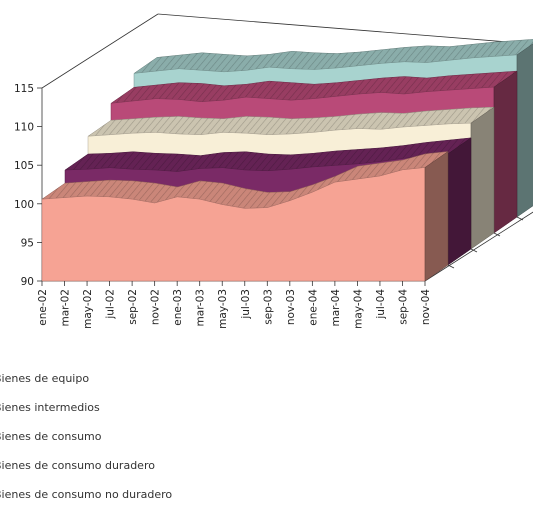  What do you see at coordinates (133, 307) in the screenshot?
I see `x-tick-label: sep-02` at bounding box center [133, 307].